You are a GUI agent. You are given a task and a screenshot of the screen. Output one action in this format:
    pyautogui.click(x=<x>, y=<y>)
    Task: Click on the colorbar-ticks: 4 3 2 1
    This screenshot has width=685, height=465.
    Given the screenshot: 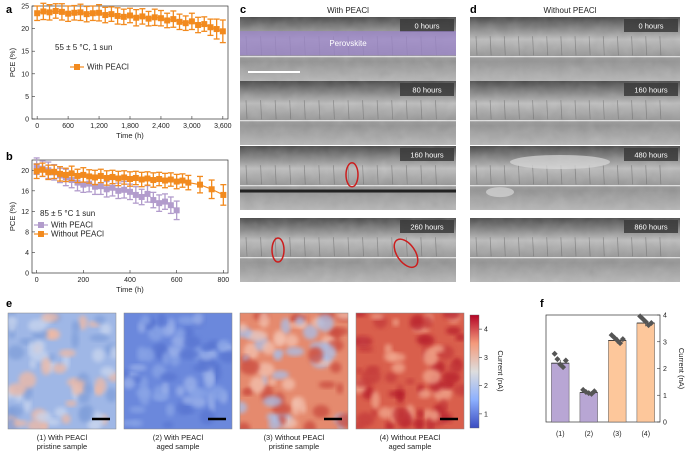 What is the action you would take?
    pyautogui.click(x=483, y=372)
    